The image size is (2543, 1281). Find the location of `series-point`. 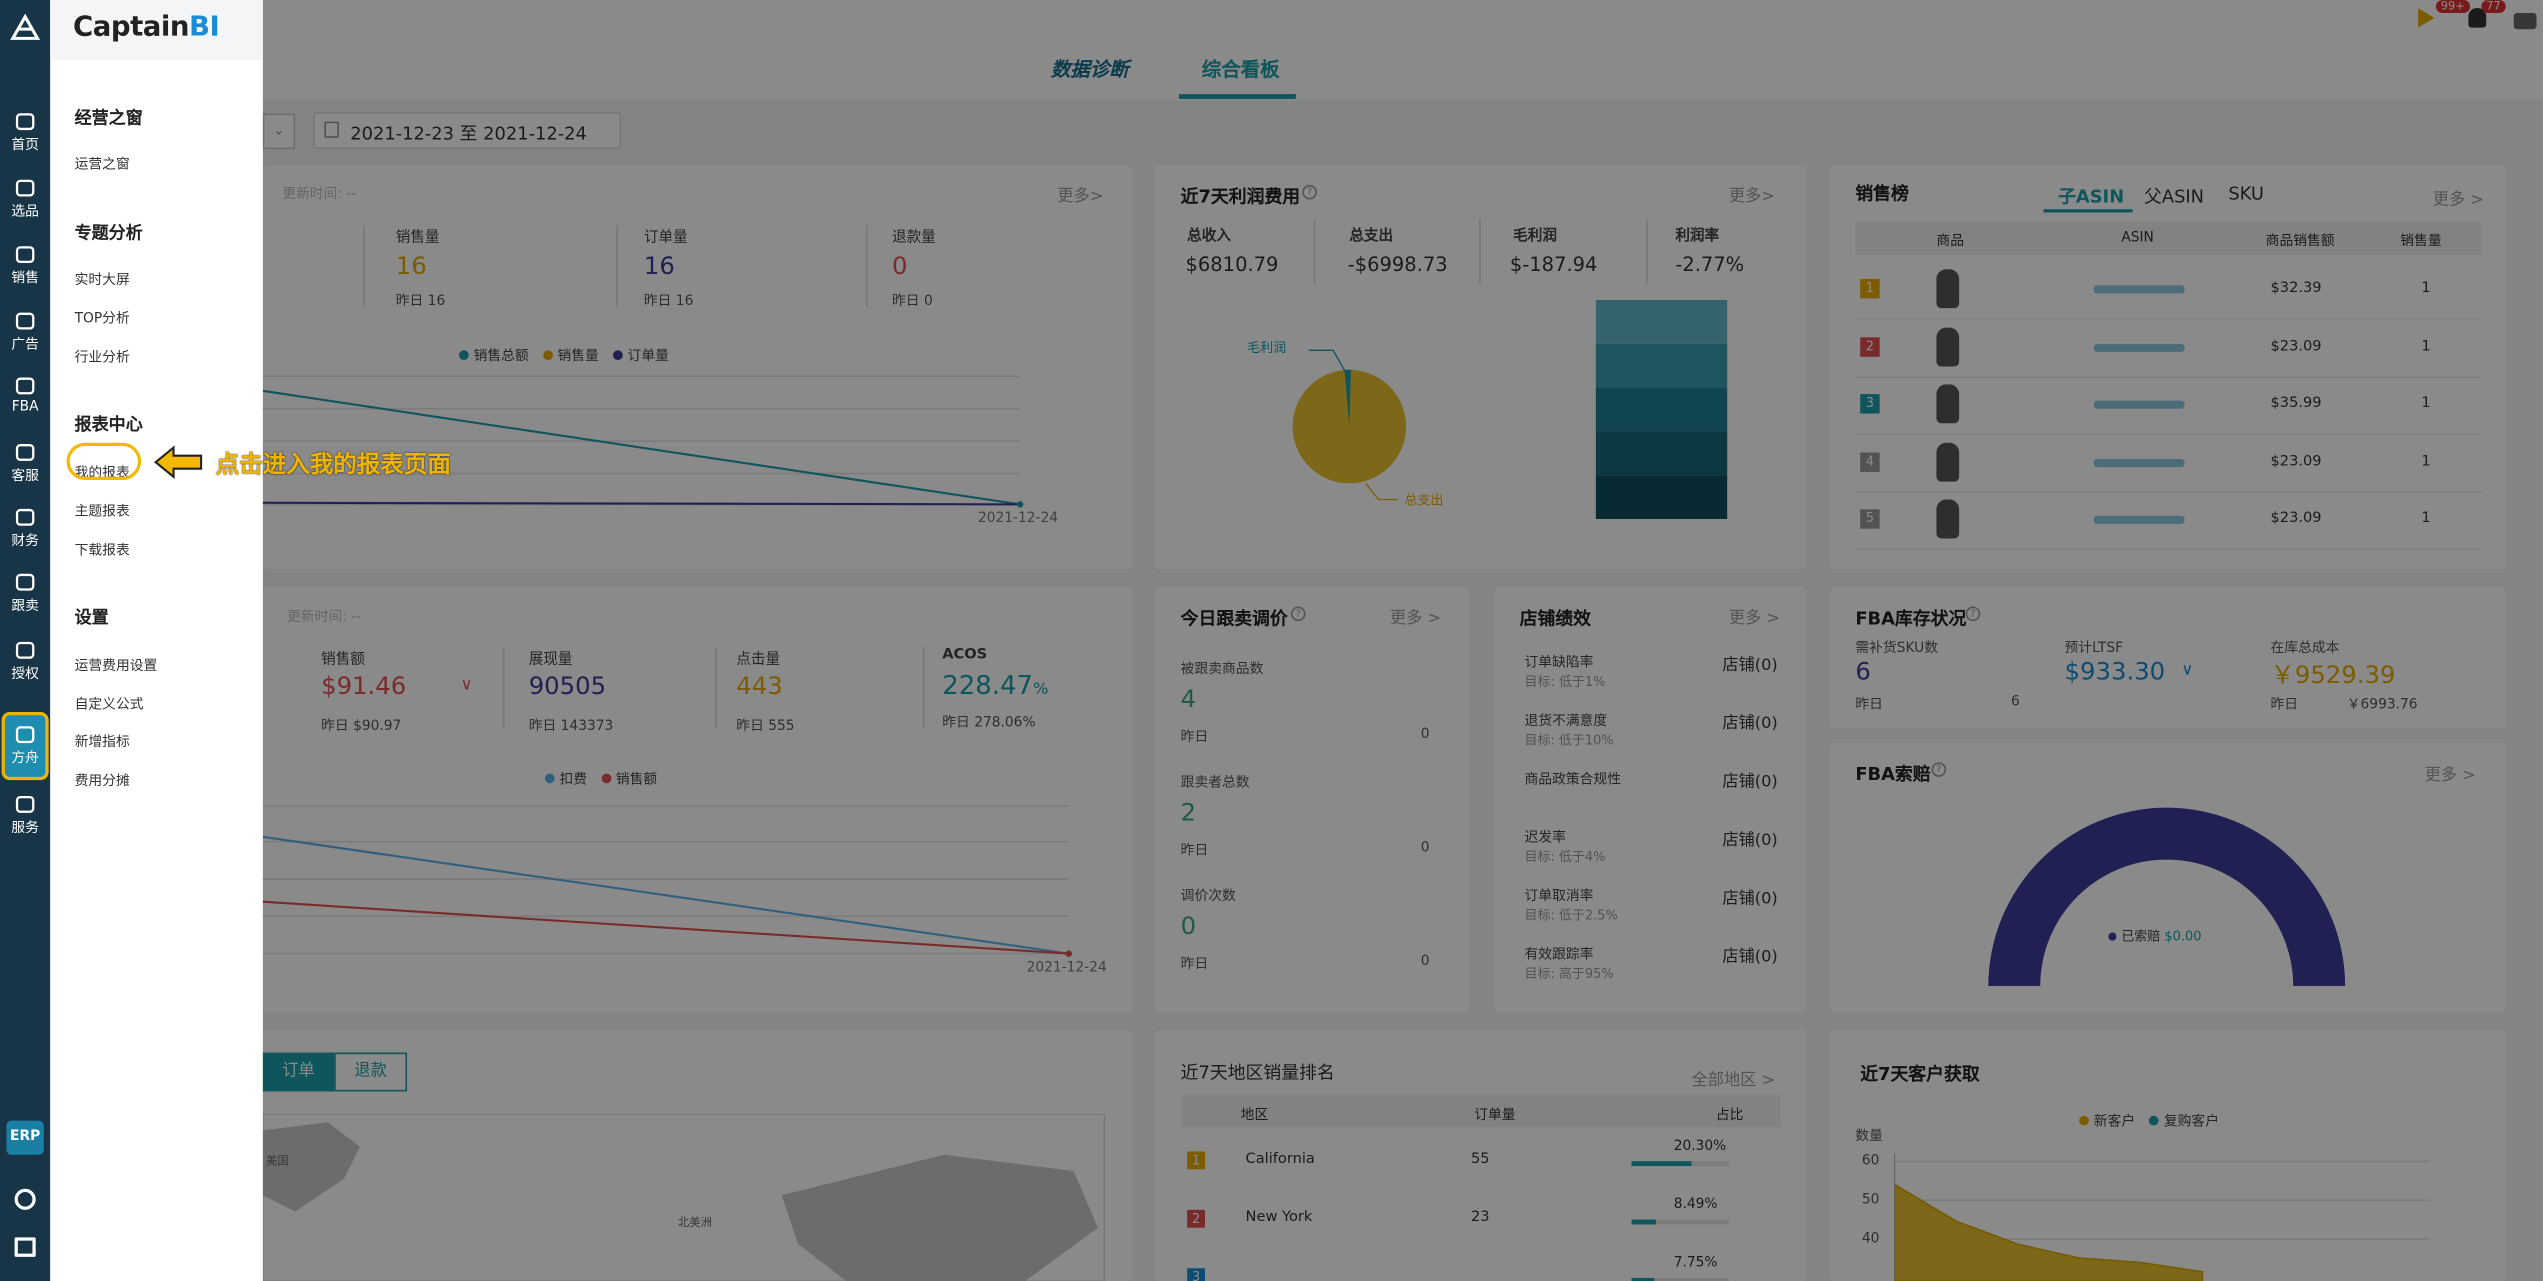

series-point is located at coordinates (1020, 504).